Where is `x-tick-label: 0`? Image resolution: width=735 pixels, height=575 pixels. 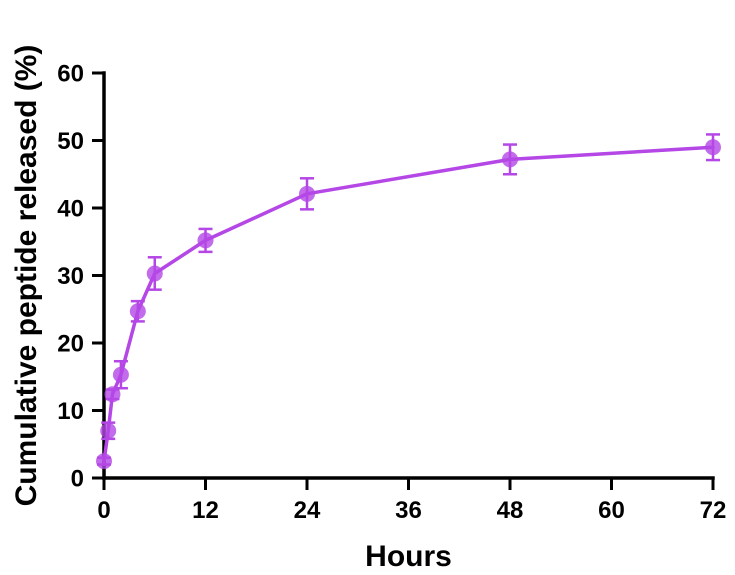
x-tick-label: 0 is located at coordinates (103, 510).